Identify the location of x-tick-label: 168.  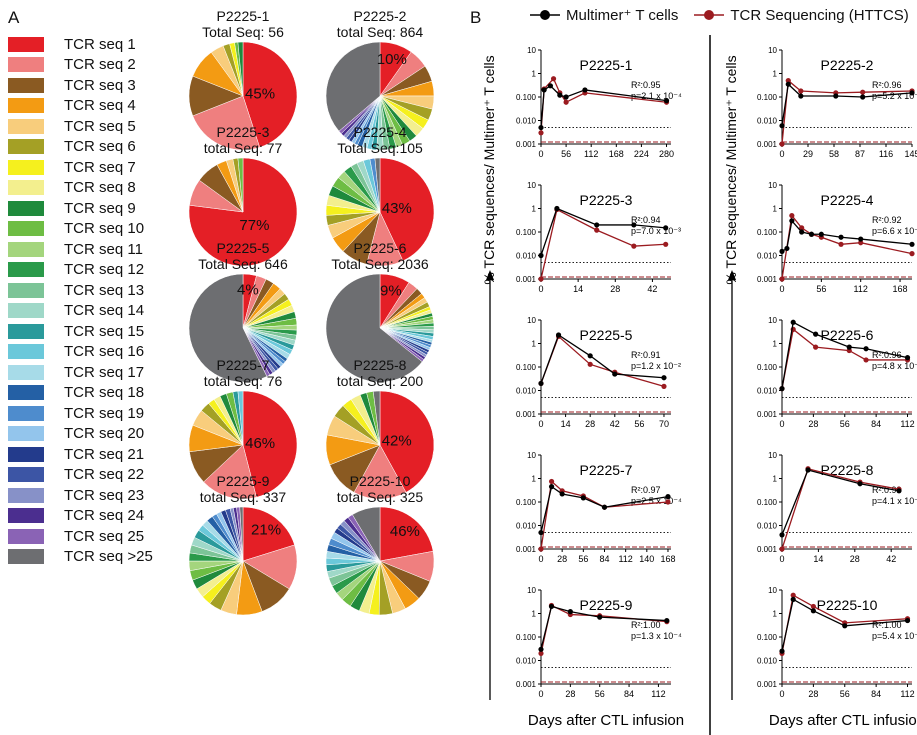
(900, 289).